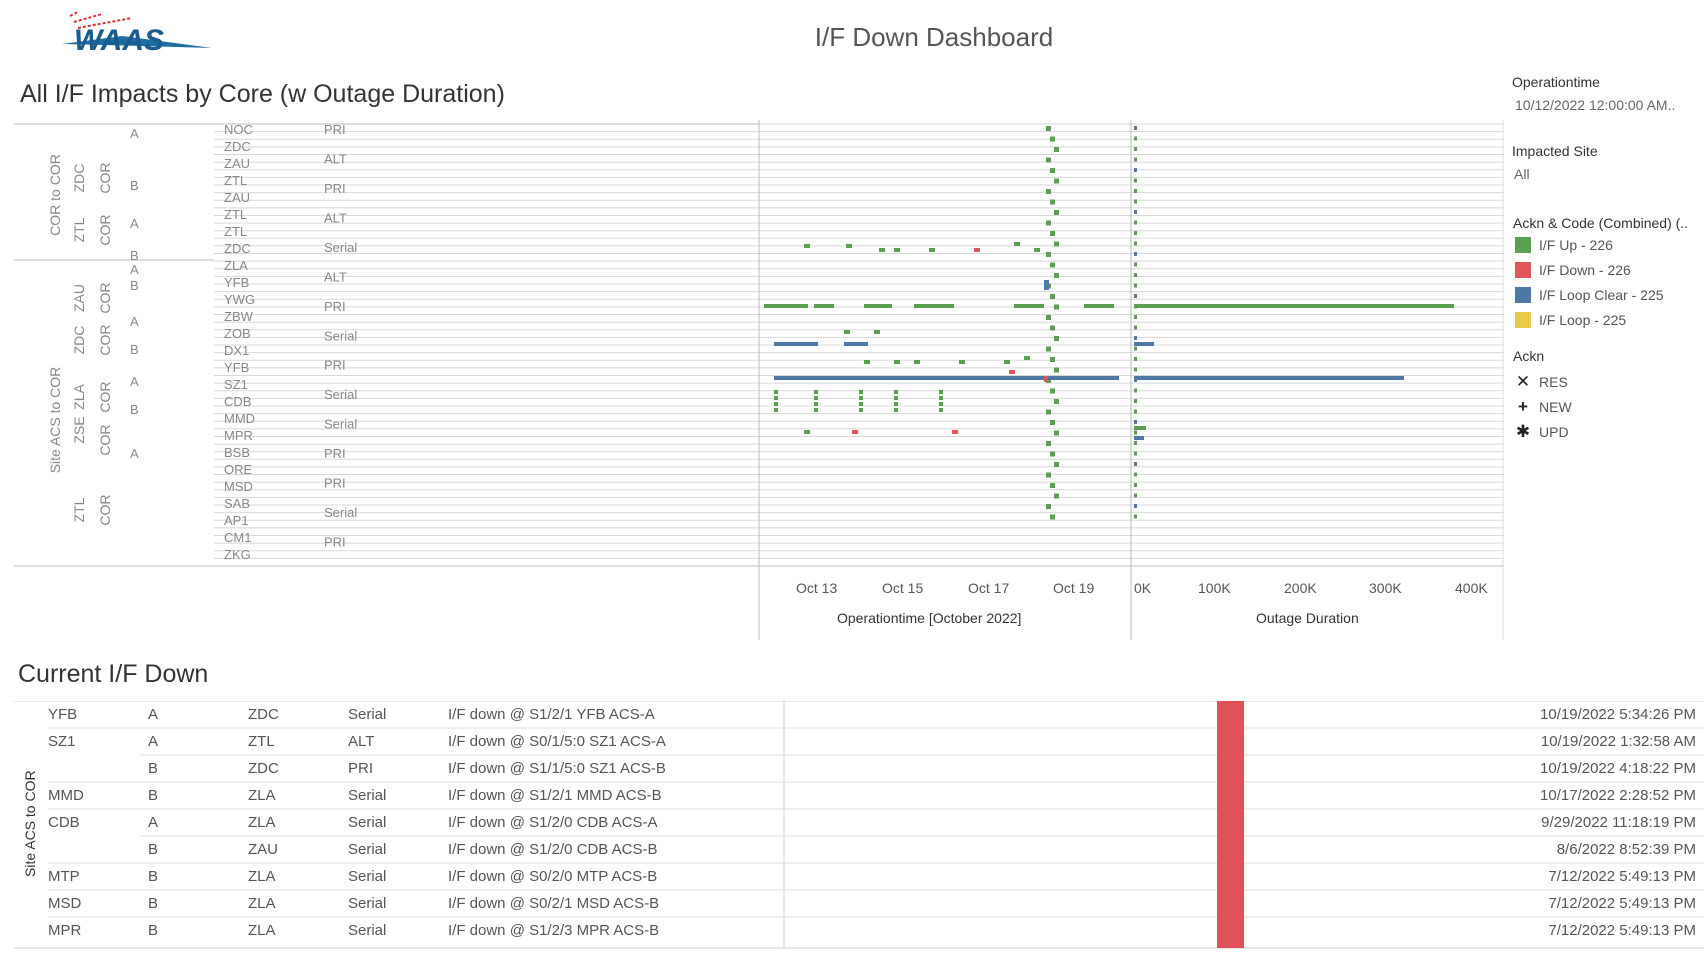 The height and width of the screenshot is (960, 1708). Describe the element at coordinates (1573, 270) in the screenshot. I see `legend-item-if-down: I/F Down - 226` at that location.